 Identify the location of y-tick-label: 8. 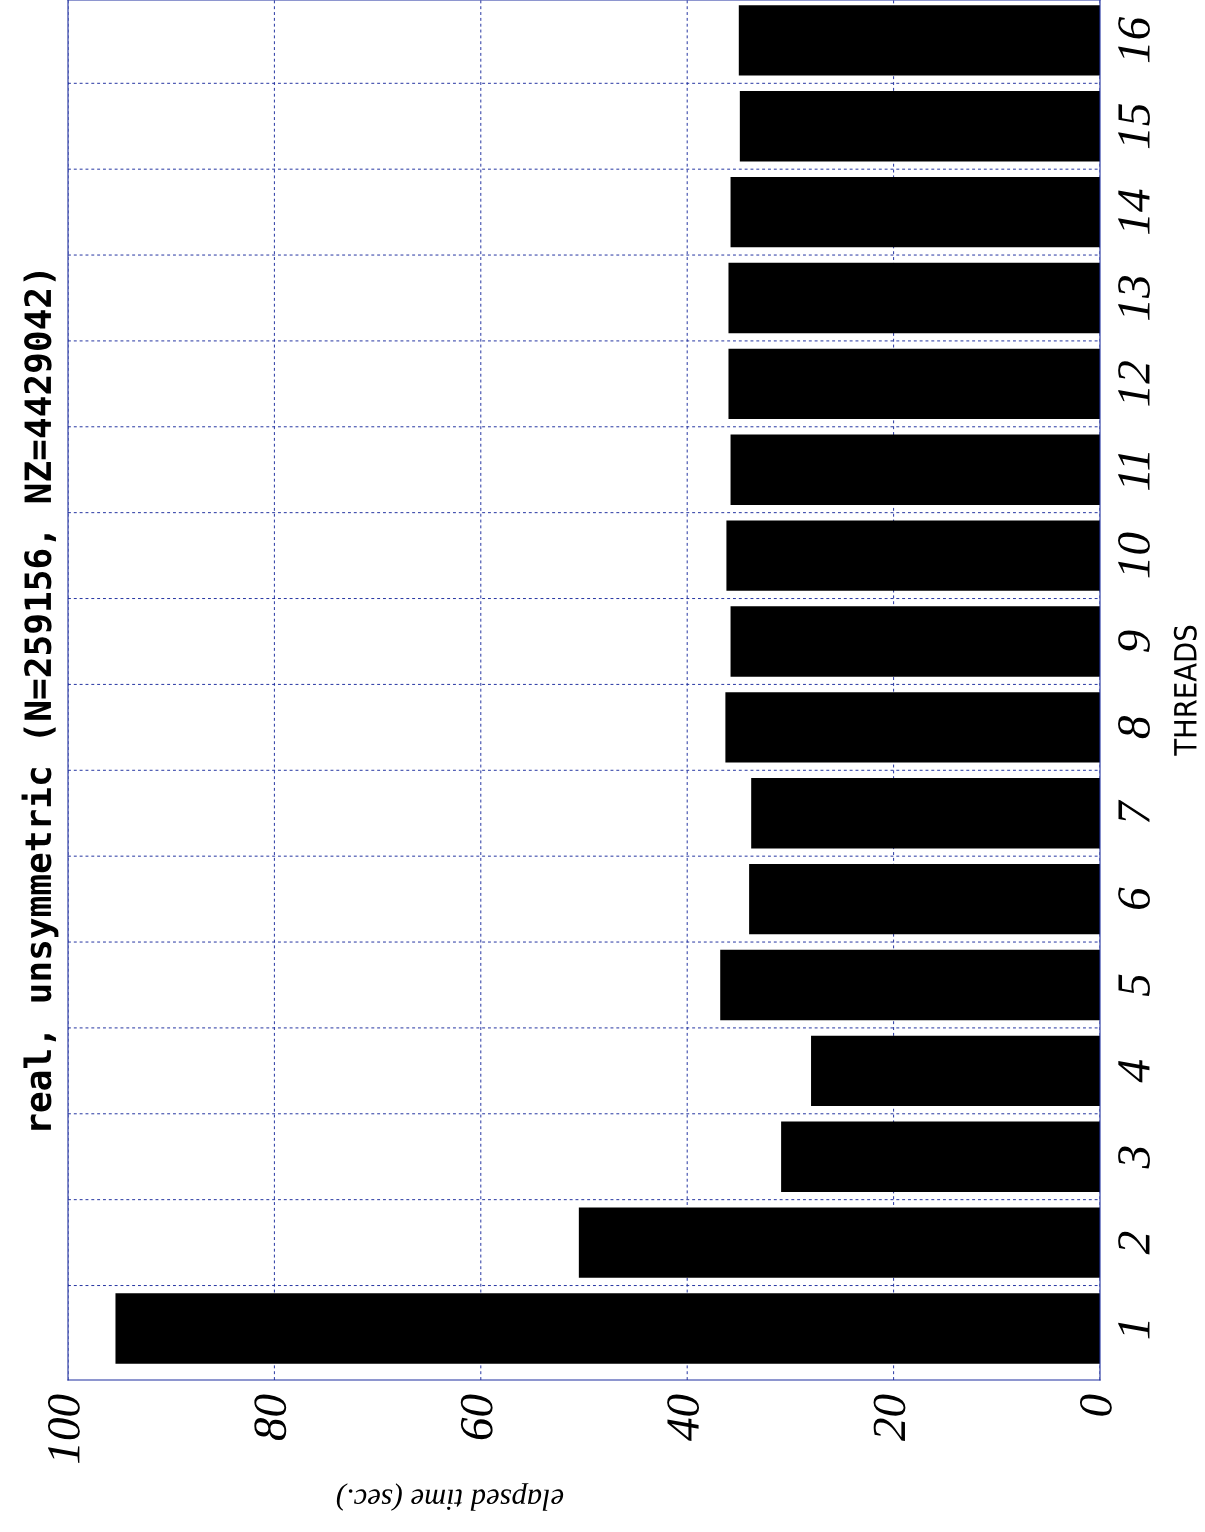
(1134, 727).